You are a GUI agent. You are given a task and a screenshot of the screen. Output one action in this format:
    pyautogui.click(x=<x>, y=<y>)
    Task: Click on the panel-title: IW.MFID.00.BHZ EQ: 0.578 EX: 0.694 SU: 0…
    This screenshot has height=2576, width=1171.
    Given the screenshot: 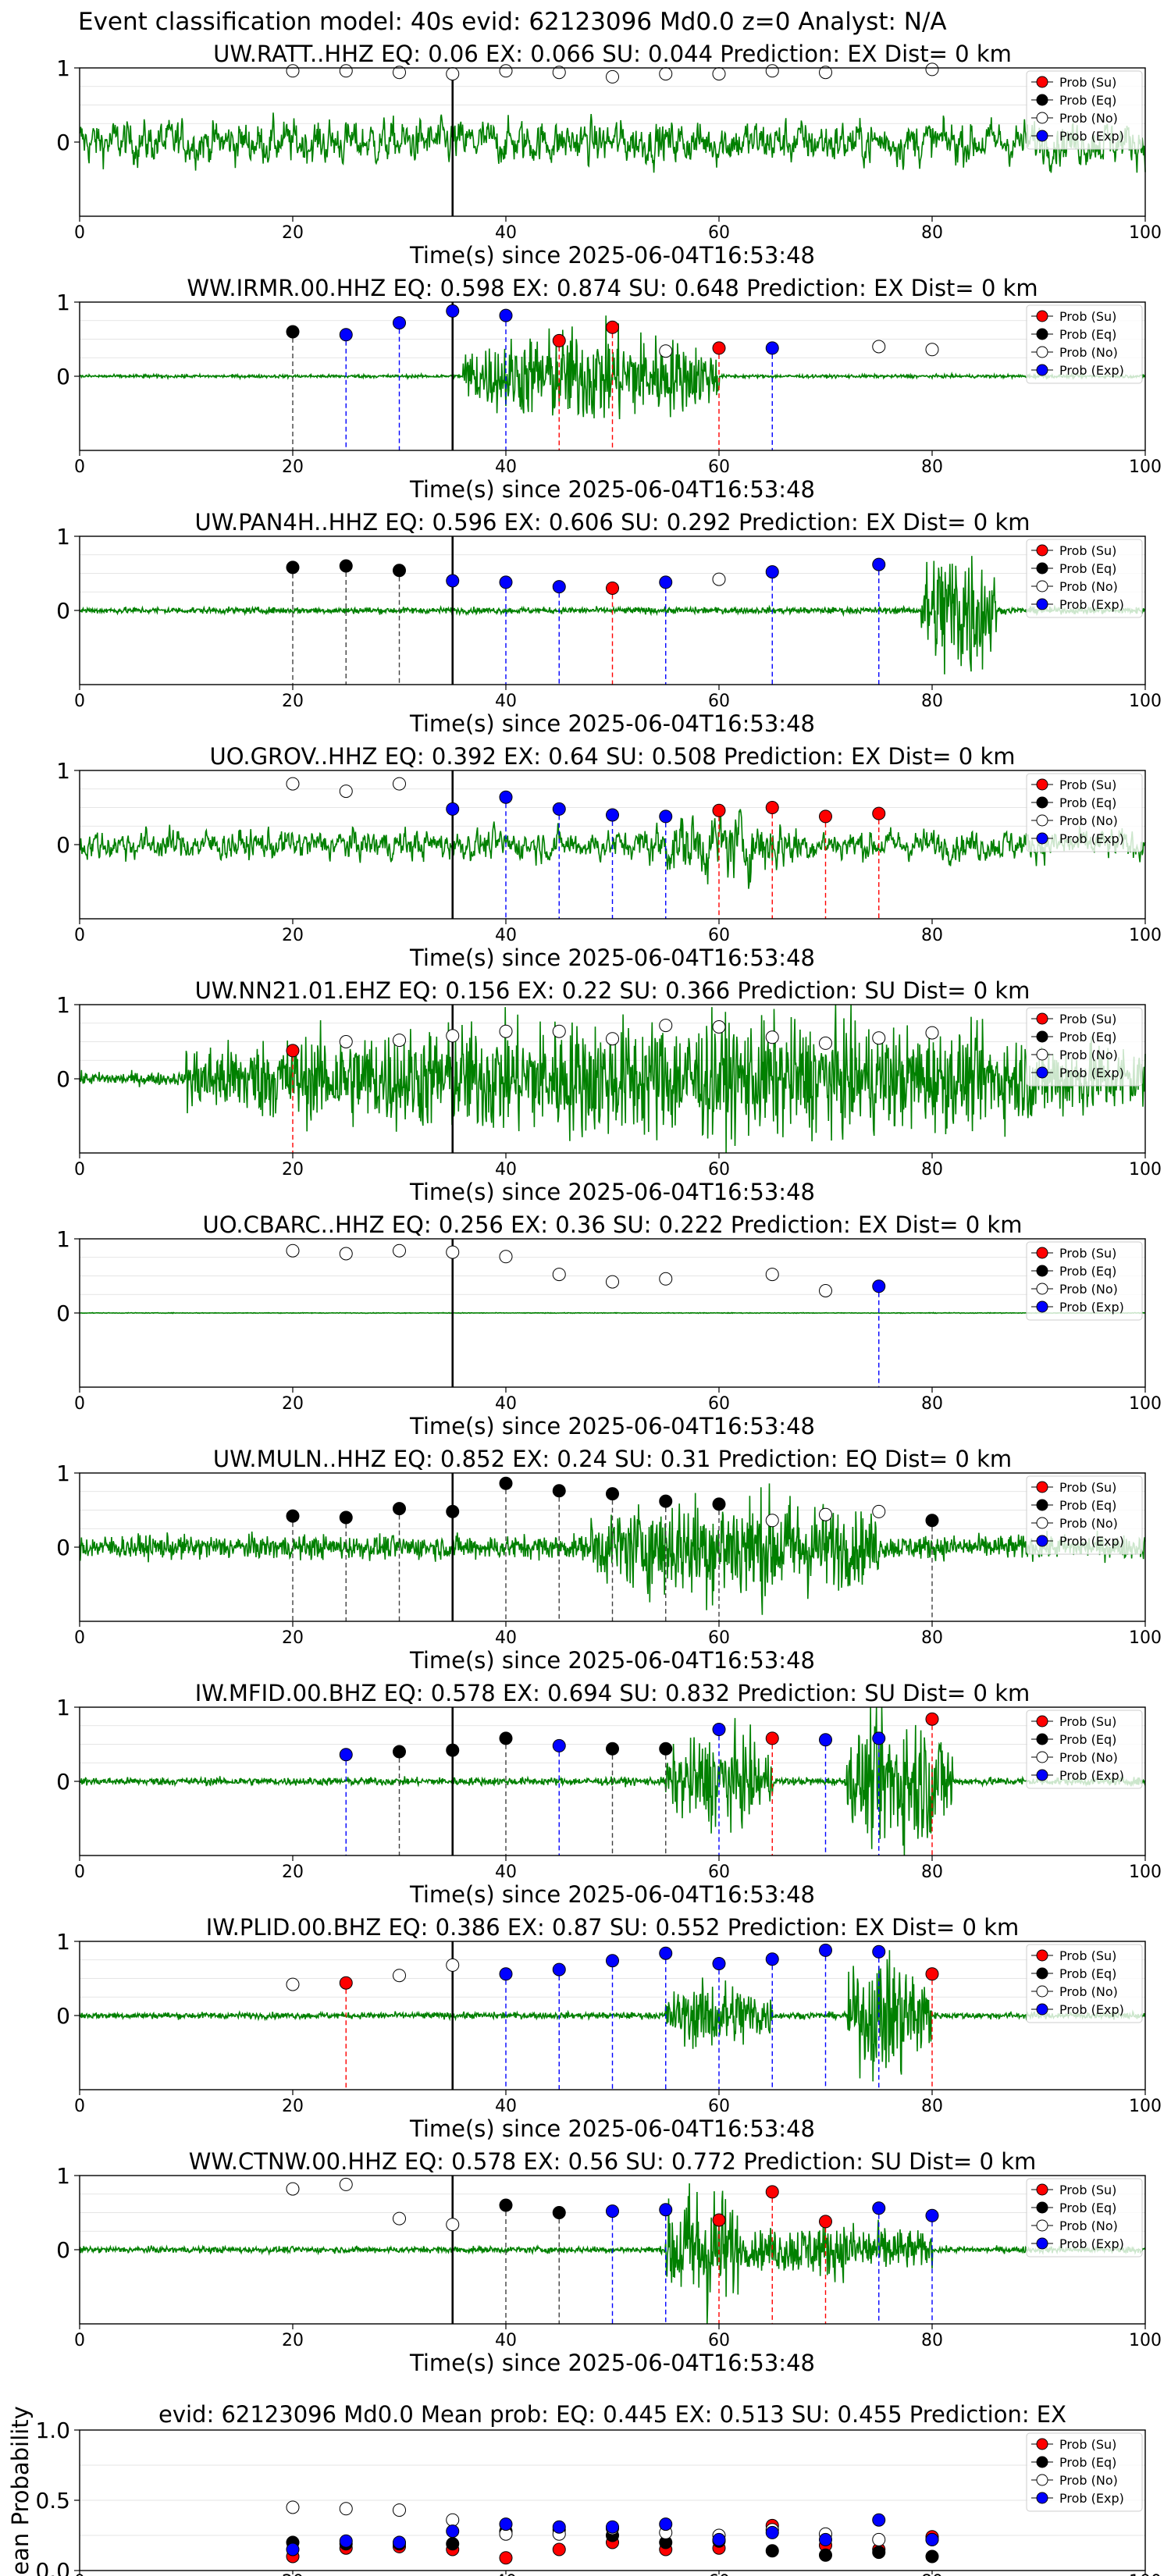 What is the action you would take?
    pyautogui.click(x=612, y=1693)
    